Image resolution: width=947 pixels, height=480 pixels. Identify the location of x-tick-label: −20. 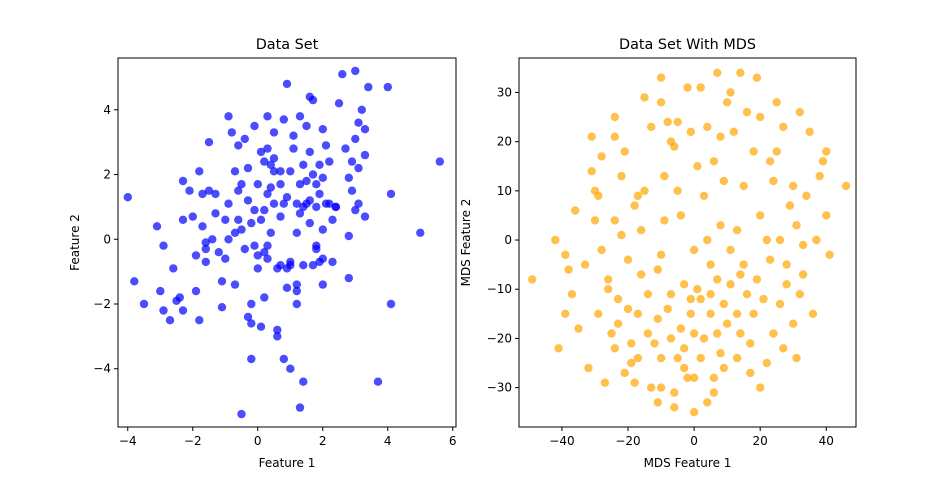
(627, 441).